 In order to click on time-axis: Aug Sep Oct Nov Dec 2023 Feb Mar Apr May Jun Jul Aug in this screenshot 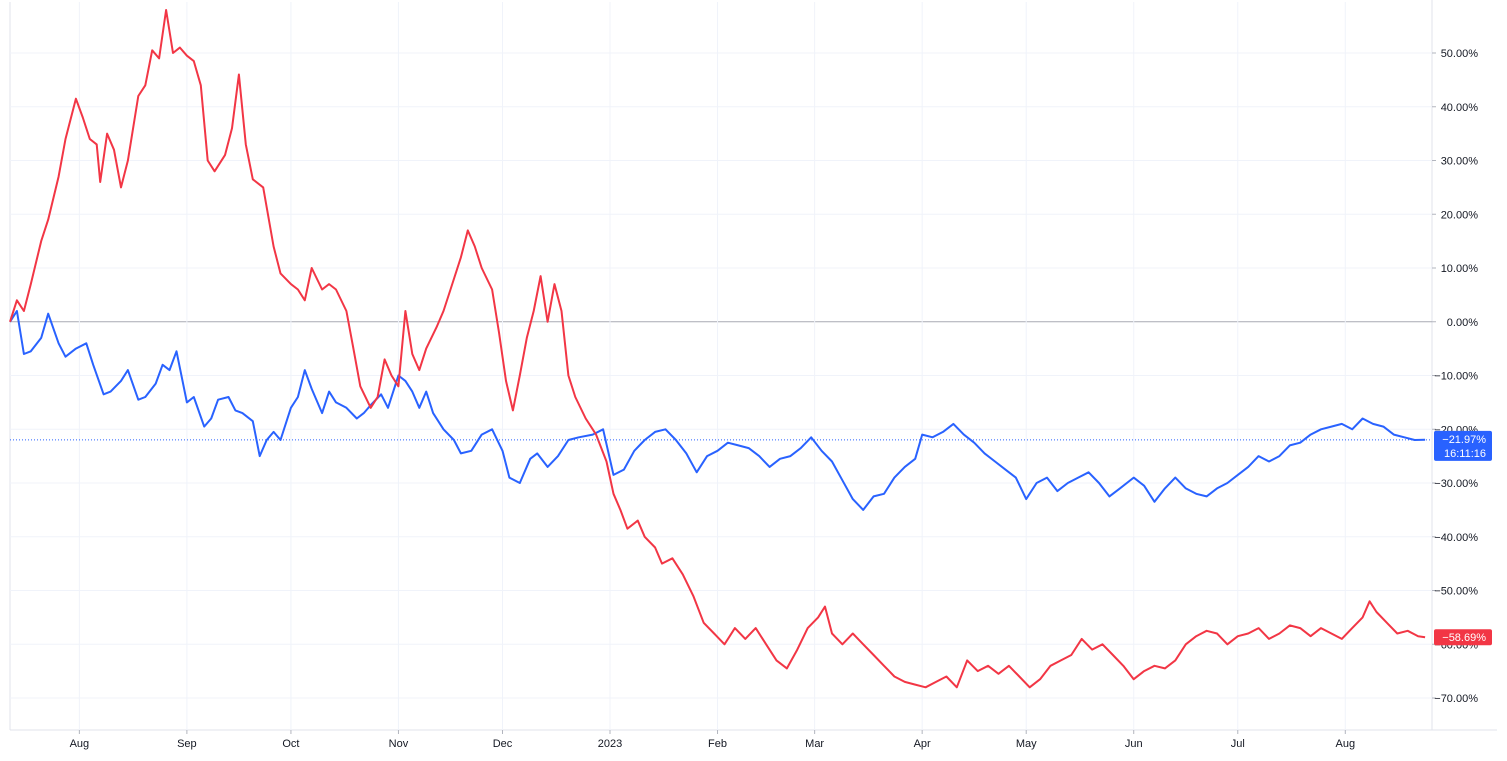, I will do `click(713, 740)`.